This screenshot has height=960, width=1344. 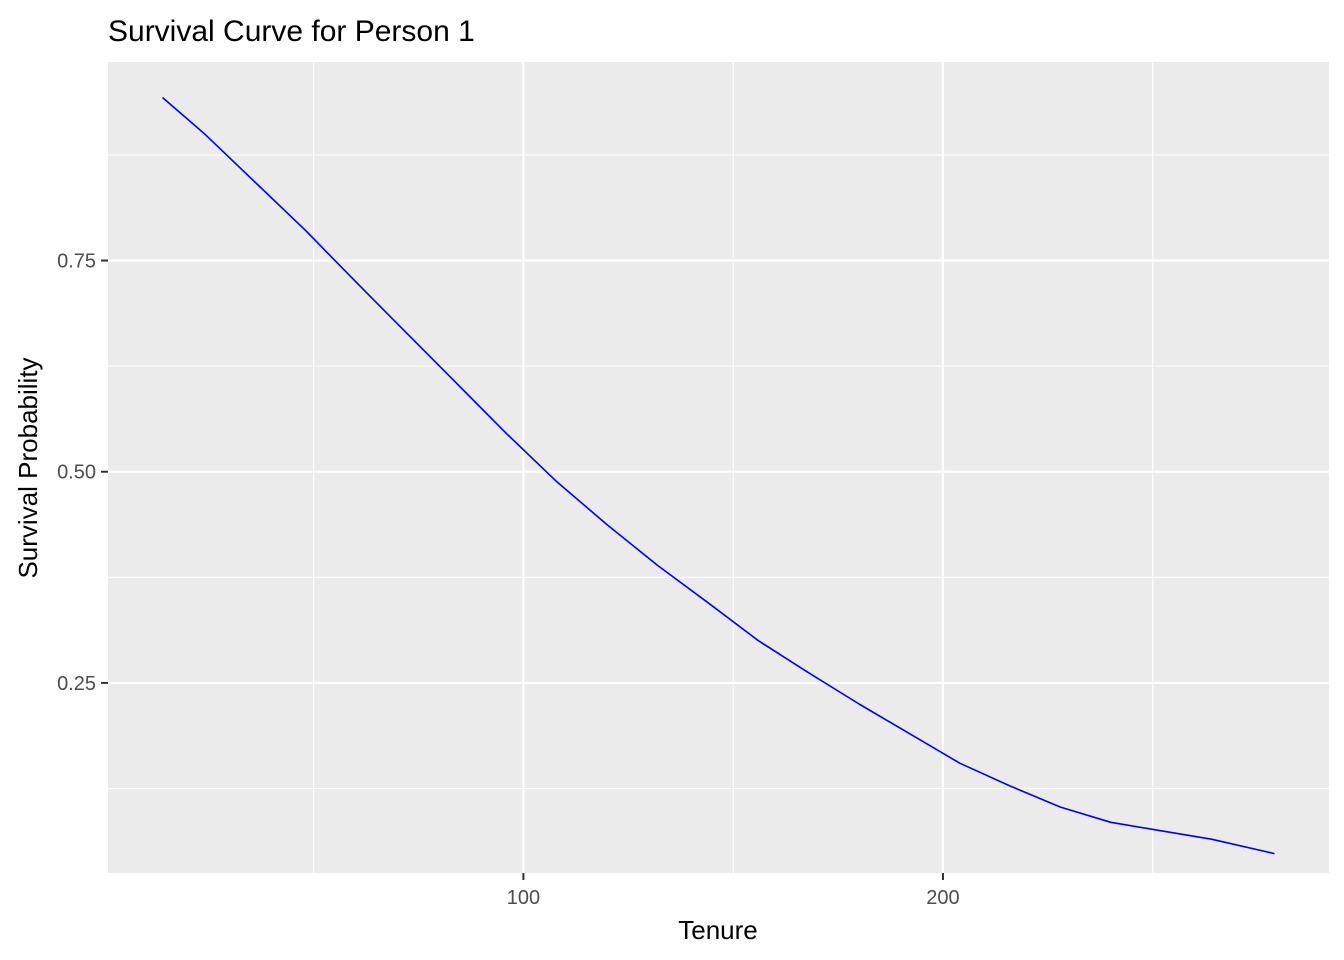 I want to click on x-axis-title: Tenure, so click(x=718, y=930).